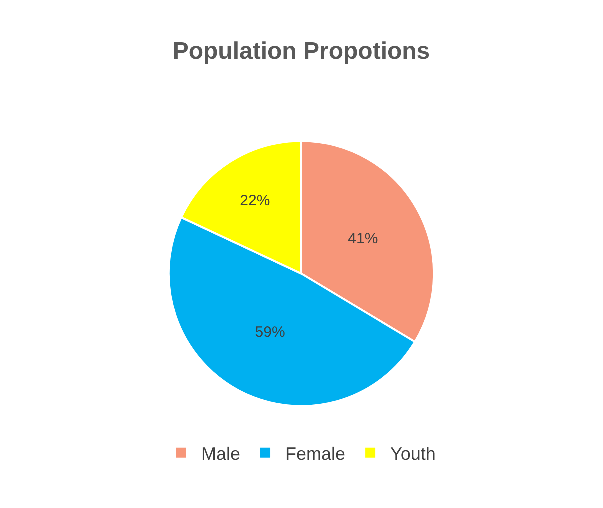 Image resolution: width=603 pixels, height=508 pixels. What do you see at coordinates (221, 454) in the screenshot?
I see `legend-label: Male` at bounding box center [221, 454].